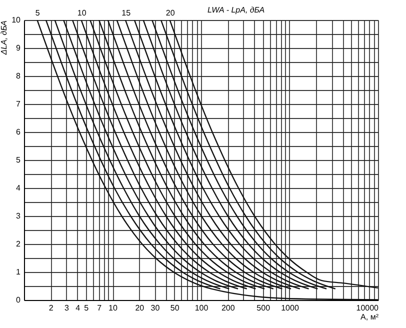 This screenshot has height=328, width=406. Describe the element at coordinates (175, 308) in the screenshot. I see `x-tick-label: 50` at that location.